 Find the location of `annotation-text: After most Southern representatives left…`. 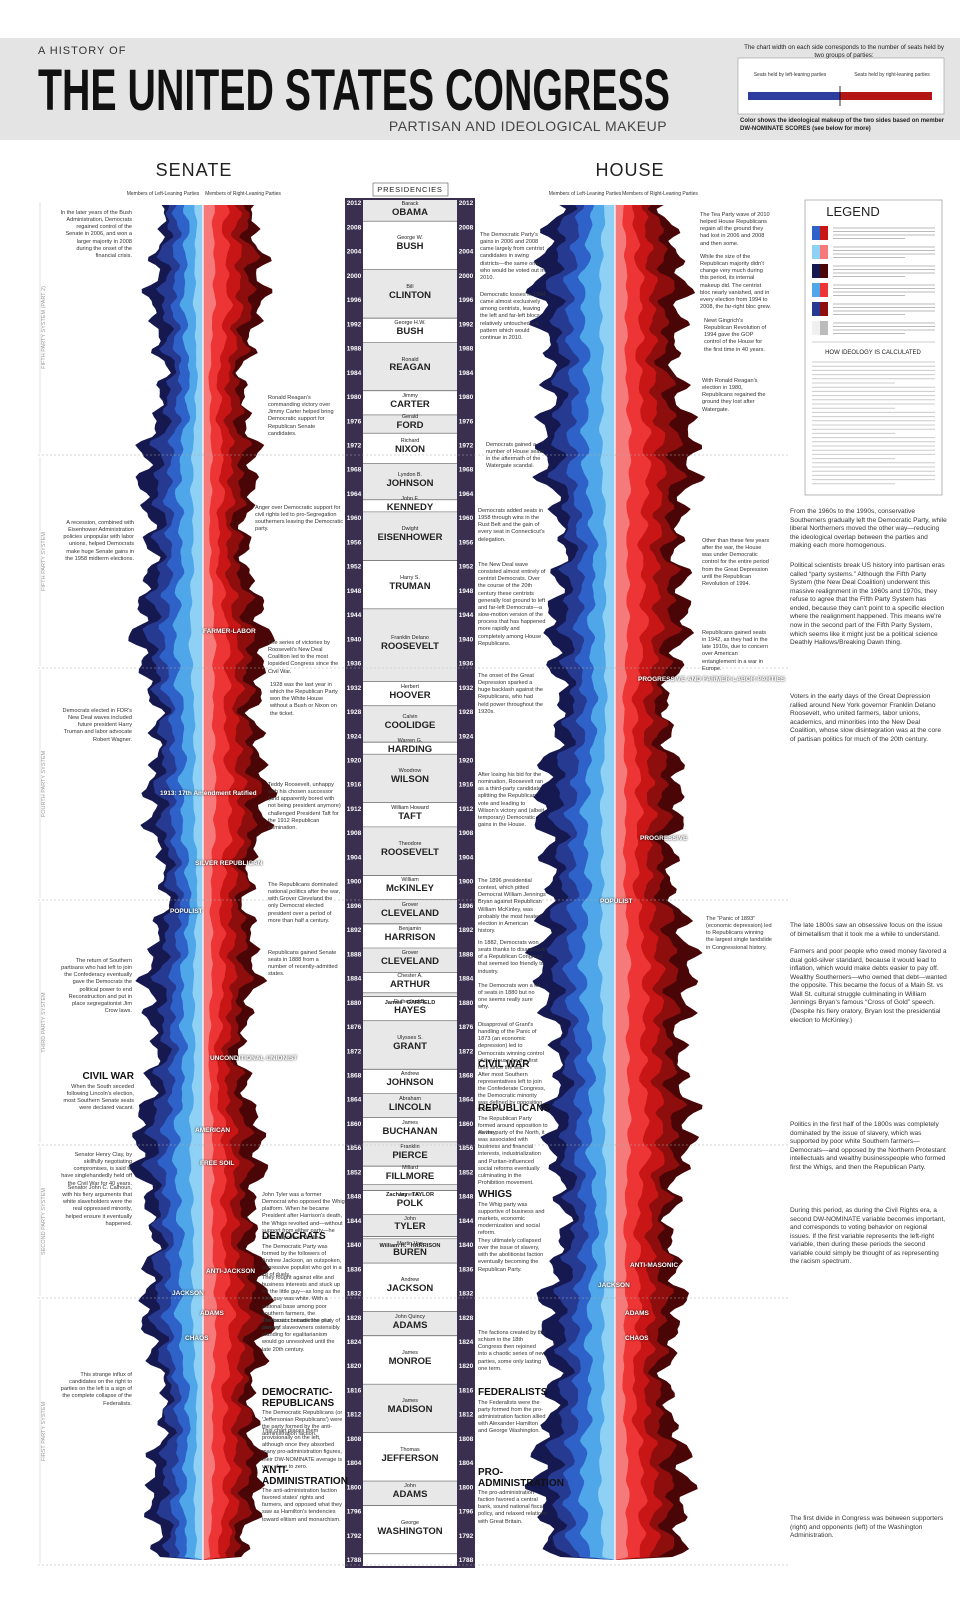

annotation-text: After most Southern representatives left… is located at coordinates (512, 1092).